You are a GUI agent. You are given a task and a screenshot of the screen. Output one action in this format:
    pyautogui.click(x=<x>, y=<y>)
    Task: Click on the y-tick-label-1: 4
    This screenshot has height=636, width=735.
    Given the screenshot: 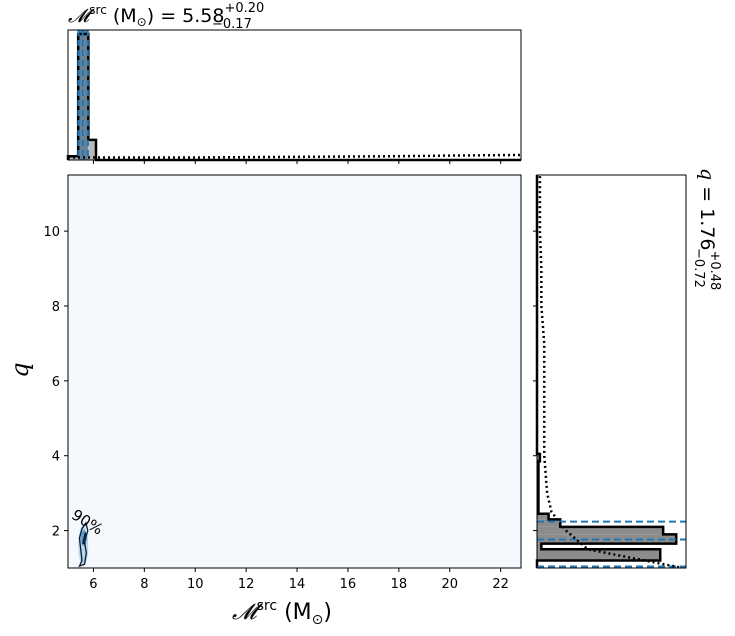 What is the action you would take?
    pyautogui.click(x=56, y=457)
    